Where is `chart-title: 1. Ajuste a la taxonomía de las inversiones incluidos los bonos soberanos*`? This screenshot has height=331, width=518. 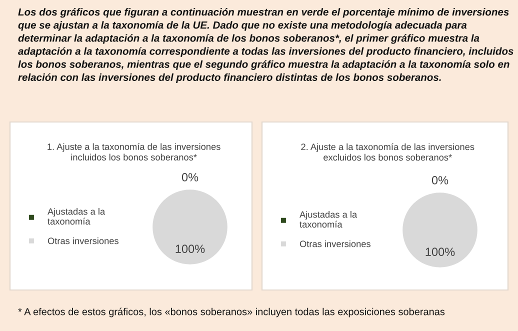 chart-title: 1. Ajuste a la taxonomía de las inversiones incluidos los bonos soberanos* is located at coordinates (134, 151).